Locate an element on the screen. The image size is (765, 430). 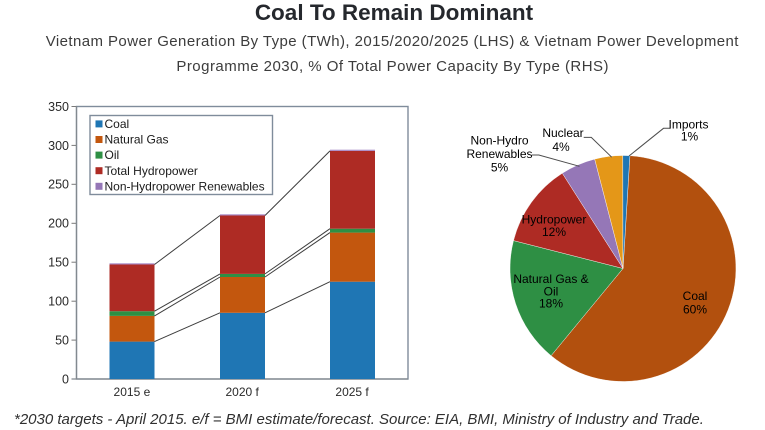
svg-text: Non-Hydro is located at coordinates (499, 141).